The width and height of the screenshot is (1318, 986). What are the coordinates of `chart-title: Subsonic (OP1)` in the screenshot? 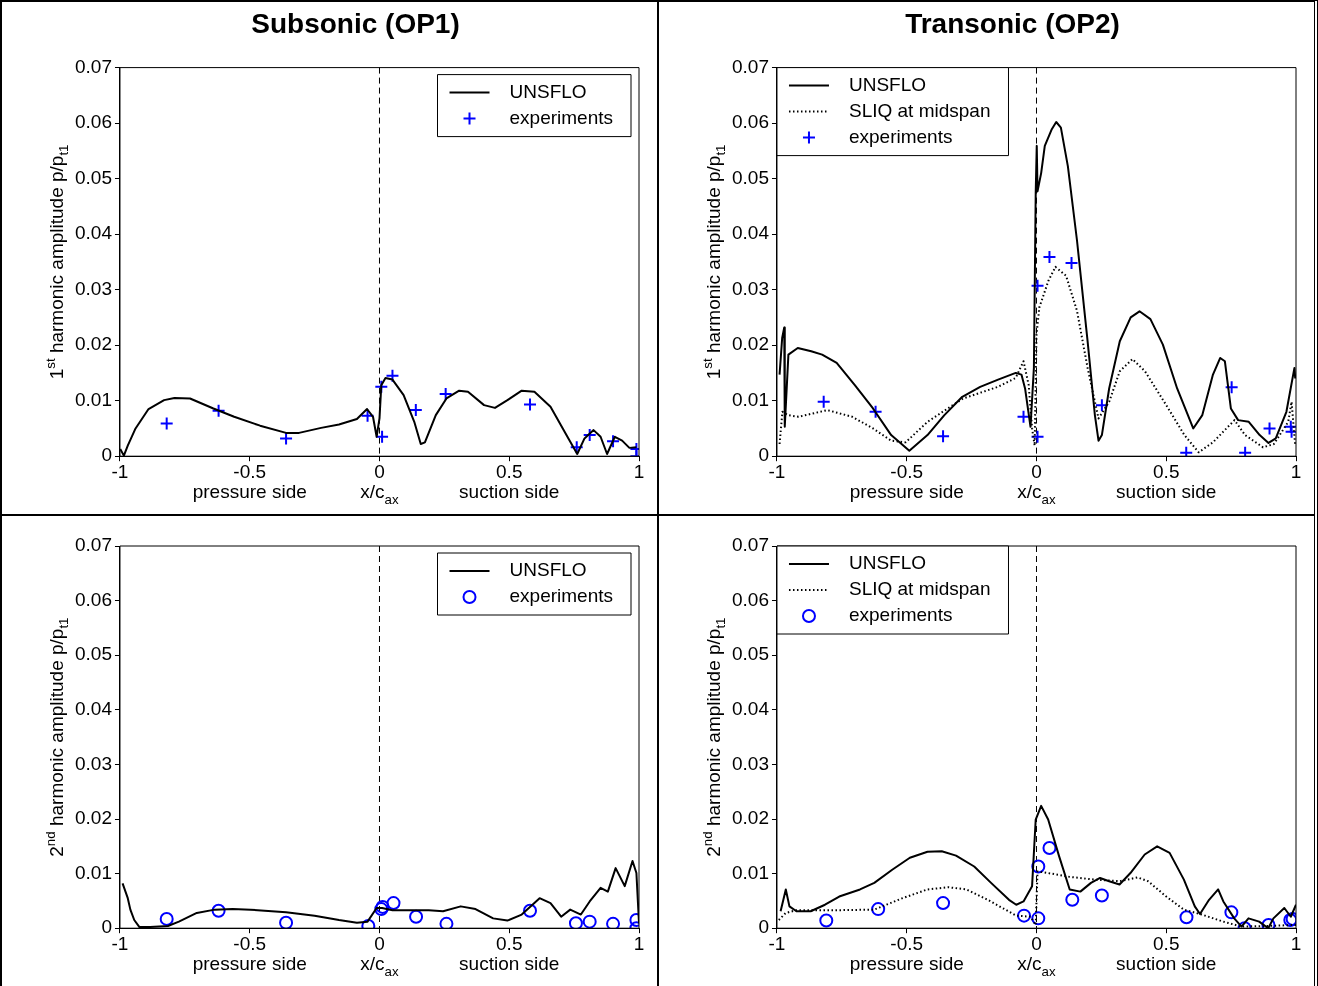 It's located at (355, 23).